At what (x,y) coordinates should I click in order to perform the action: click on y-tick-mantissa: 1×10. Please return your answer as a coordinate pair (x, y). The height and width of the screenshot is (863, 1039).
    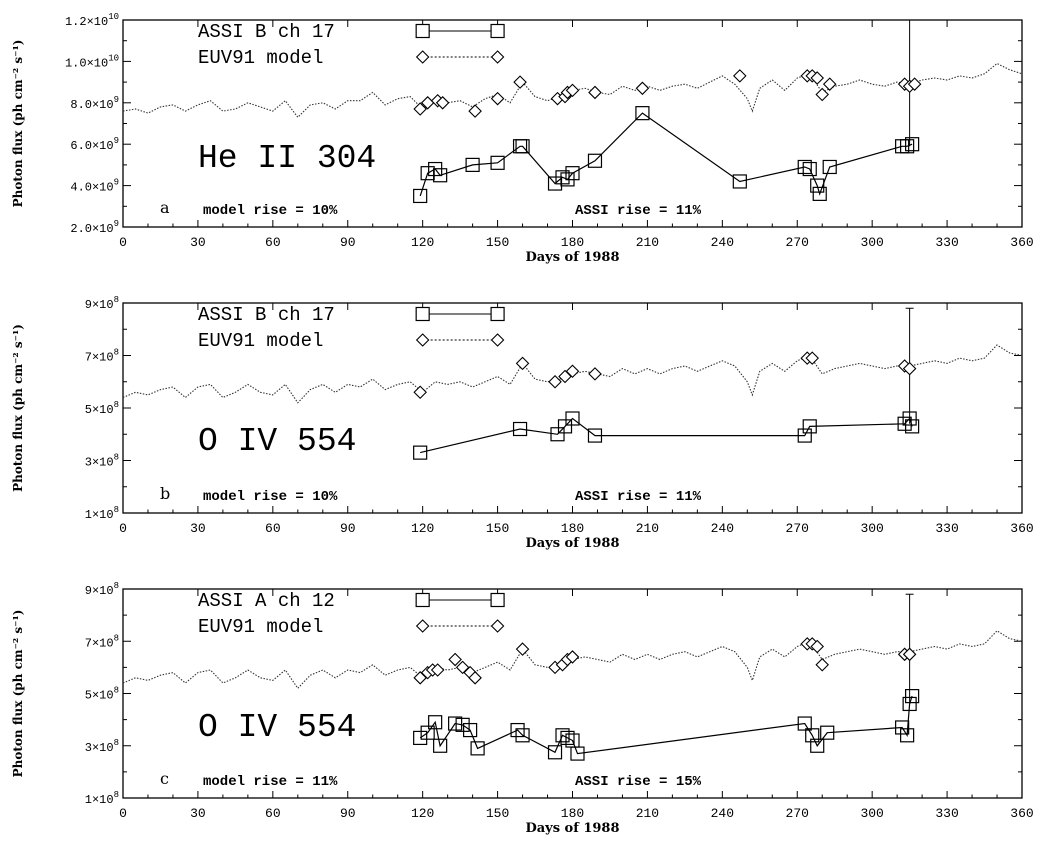
    Looking at the image, I should click on (99, 515).